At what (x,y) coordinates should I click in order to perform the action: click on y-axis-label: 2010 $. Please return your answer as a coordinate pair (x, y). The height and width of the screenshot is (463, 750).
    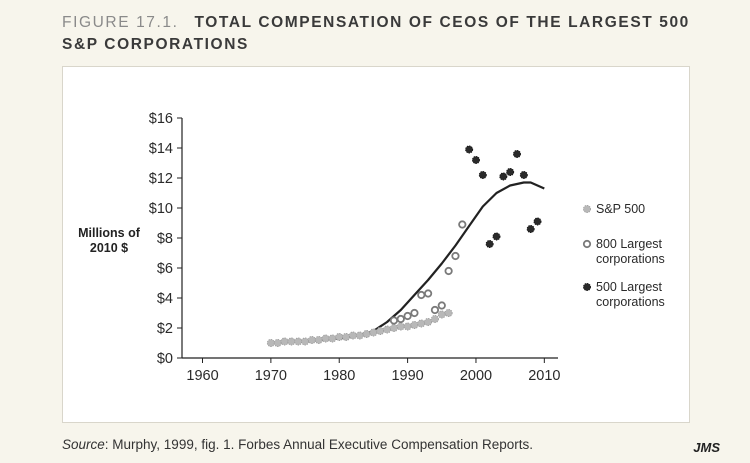
    Looking at the image, I should click on (109, 248).